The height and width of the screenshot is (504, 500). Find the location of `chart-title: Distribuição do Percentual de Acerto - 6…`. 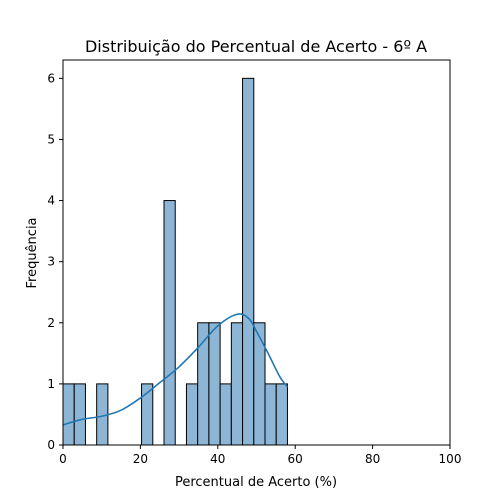

chart-title: Distribuição do Percentual de Acerto - 6… is located at coordinates (256, 46).